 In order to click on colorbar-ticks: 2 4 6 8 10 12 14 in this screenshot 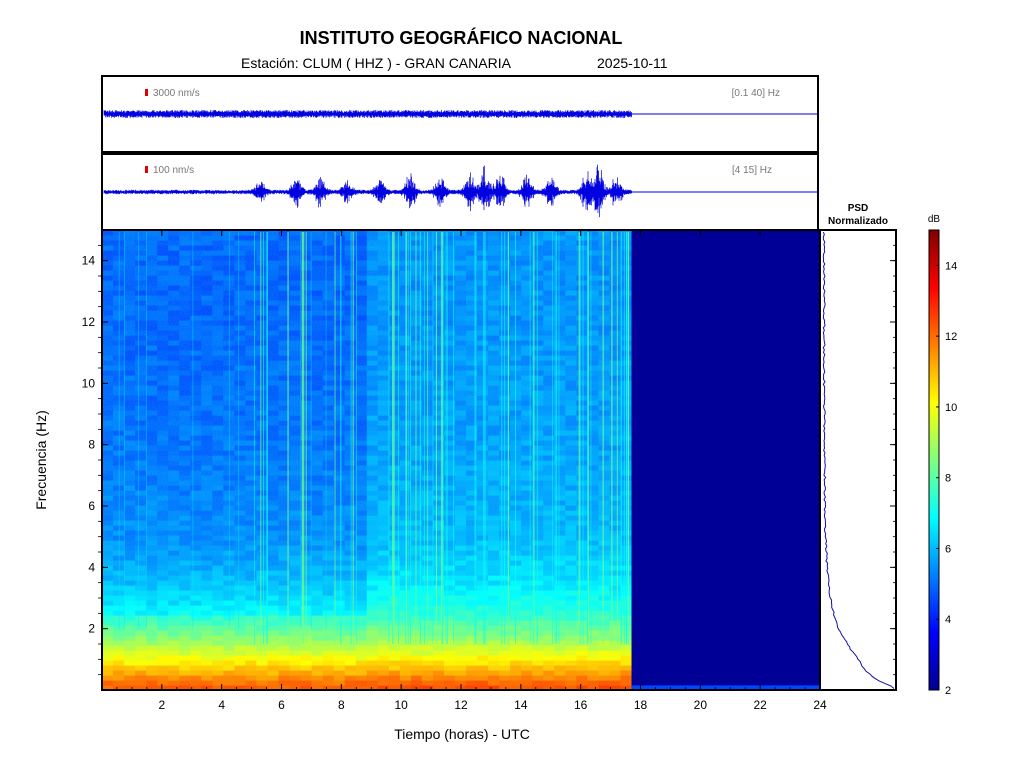, I will do `click(946, 478)`.